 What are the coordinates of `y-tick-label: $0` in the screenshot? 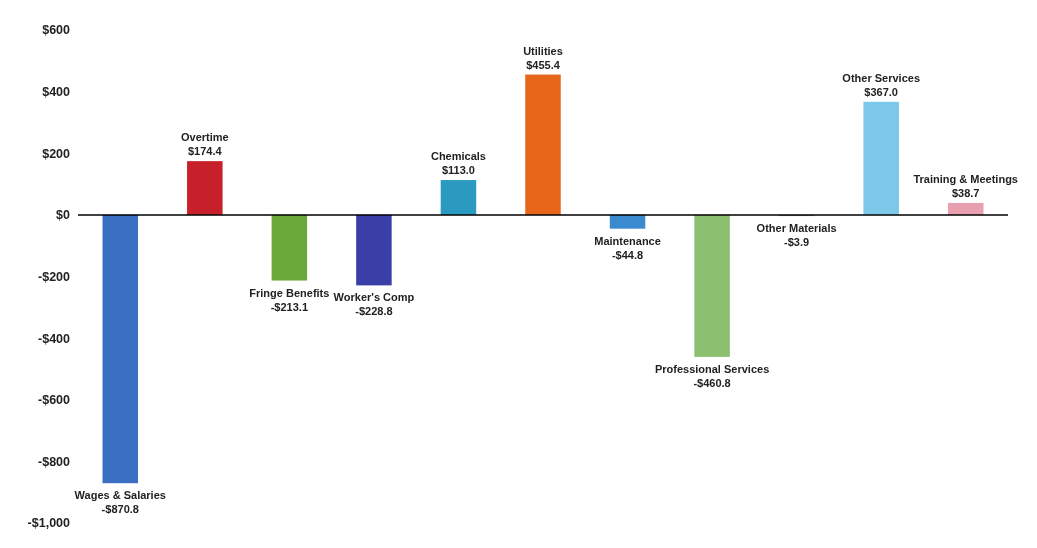 It's located at (63, 215).